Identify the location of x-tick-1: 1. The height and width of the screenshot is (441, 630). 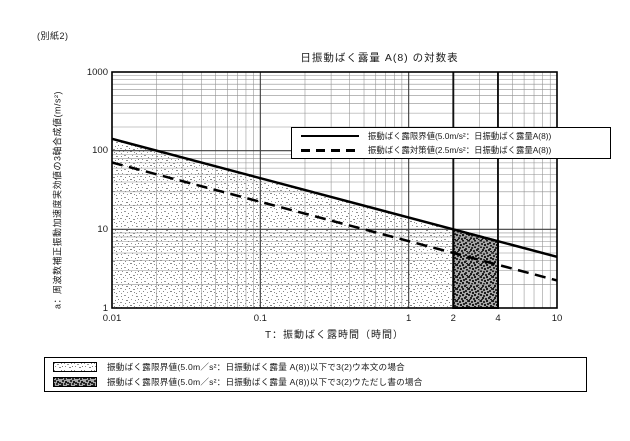
(409, 318).